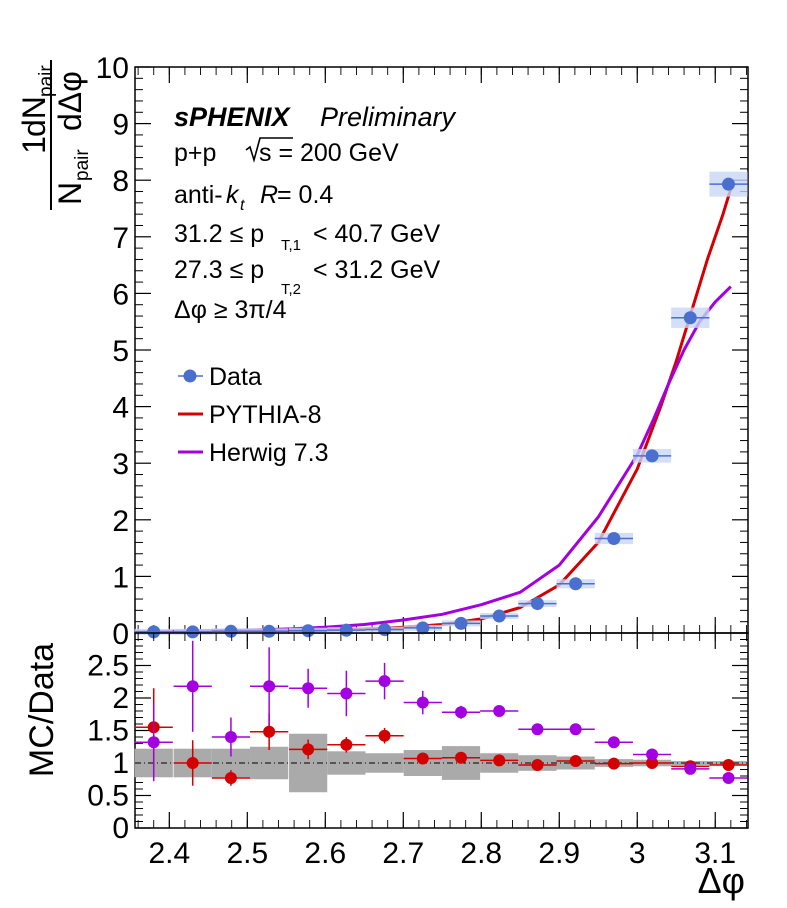 Image resolution: width=787 pixels, height=908 pixels. I want to click on y-tick-label: 6, so click(120, 294).